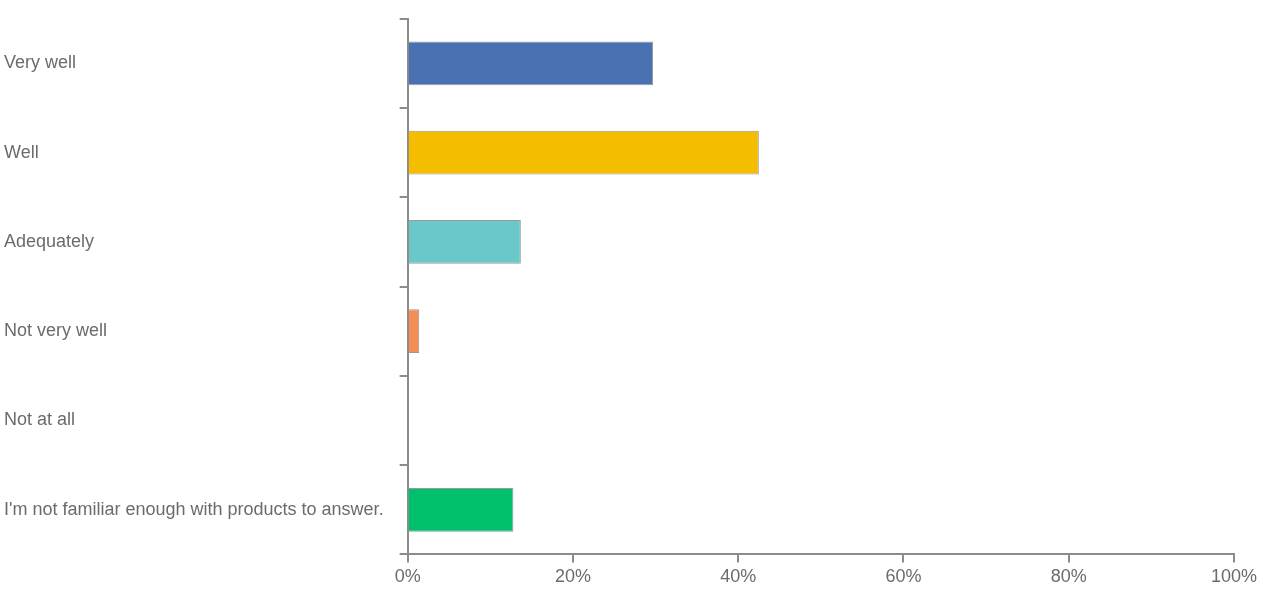  Describe the element at coordinates (49, 240) in the screenshot. I see `y-tick-label: Adequately` at that location.